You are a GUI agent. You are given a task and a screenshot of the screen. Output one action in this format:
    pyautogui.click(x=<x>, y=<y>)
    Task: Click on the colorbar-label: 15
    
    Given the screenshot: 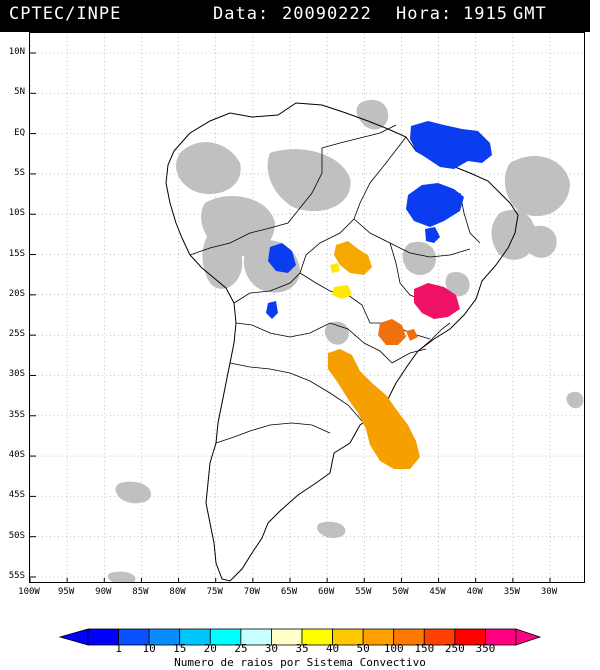 What is the action you would take?
    pyautogui.click(x=180, y=648)
    